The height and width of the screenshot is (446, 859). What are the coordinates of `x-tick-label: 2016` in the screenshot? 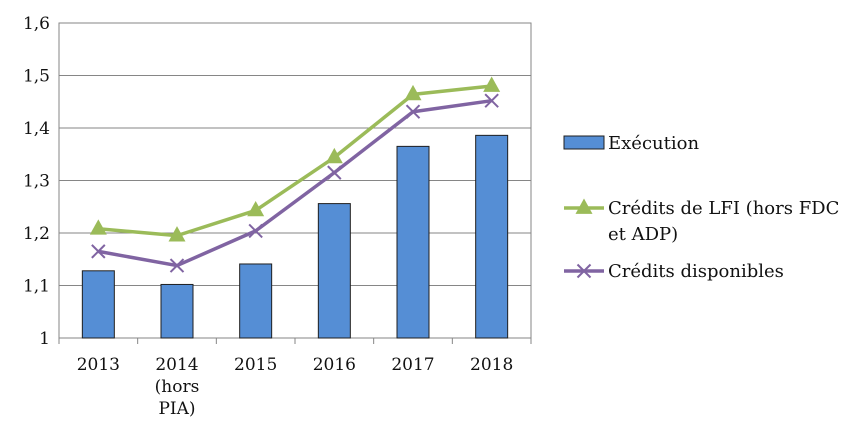 It's located at (334, 365).